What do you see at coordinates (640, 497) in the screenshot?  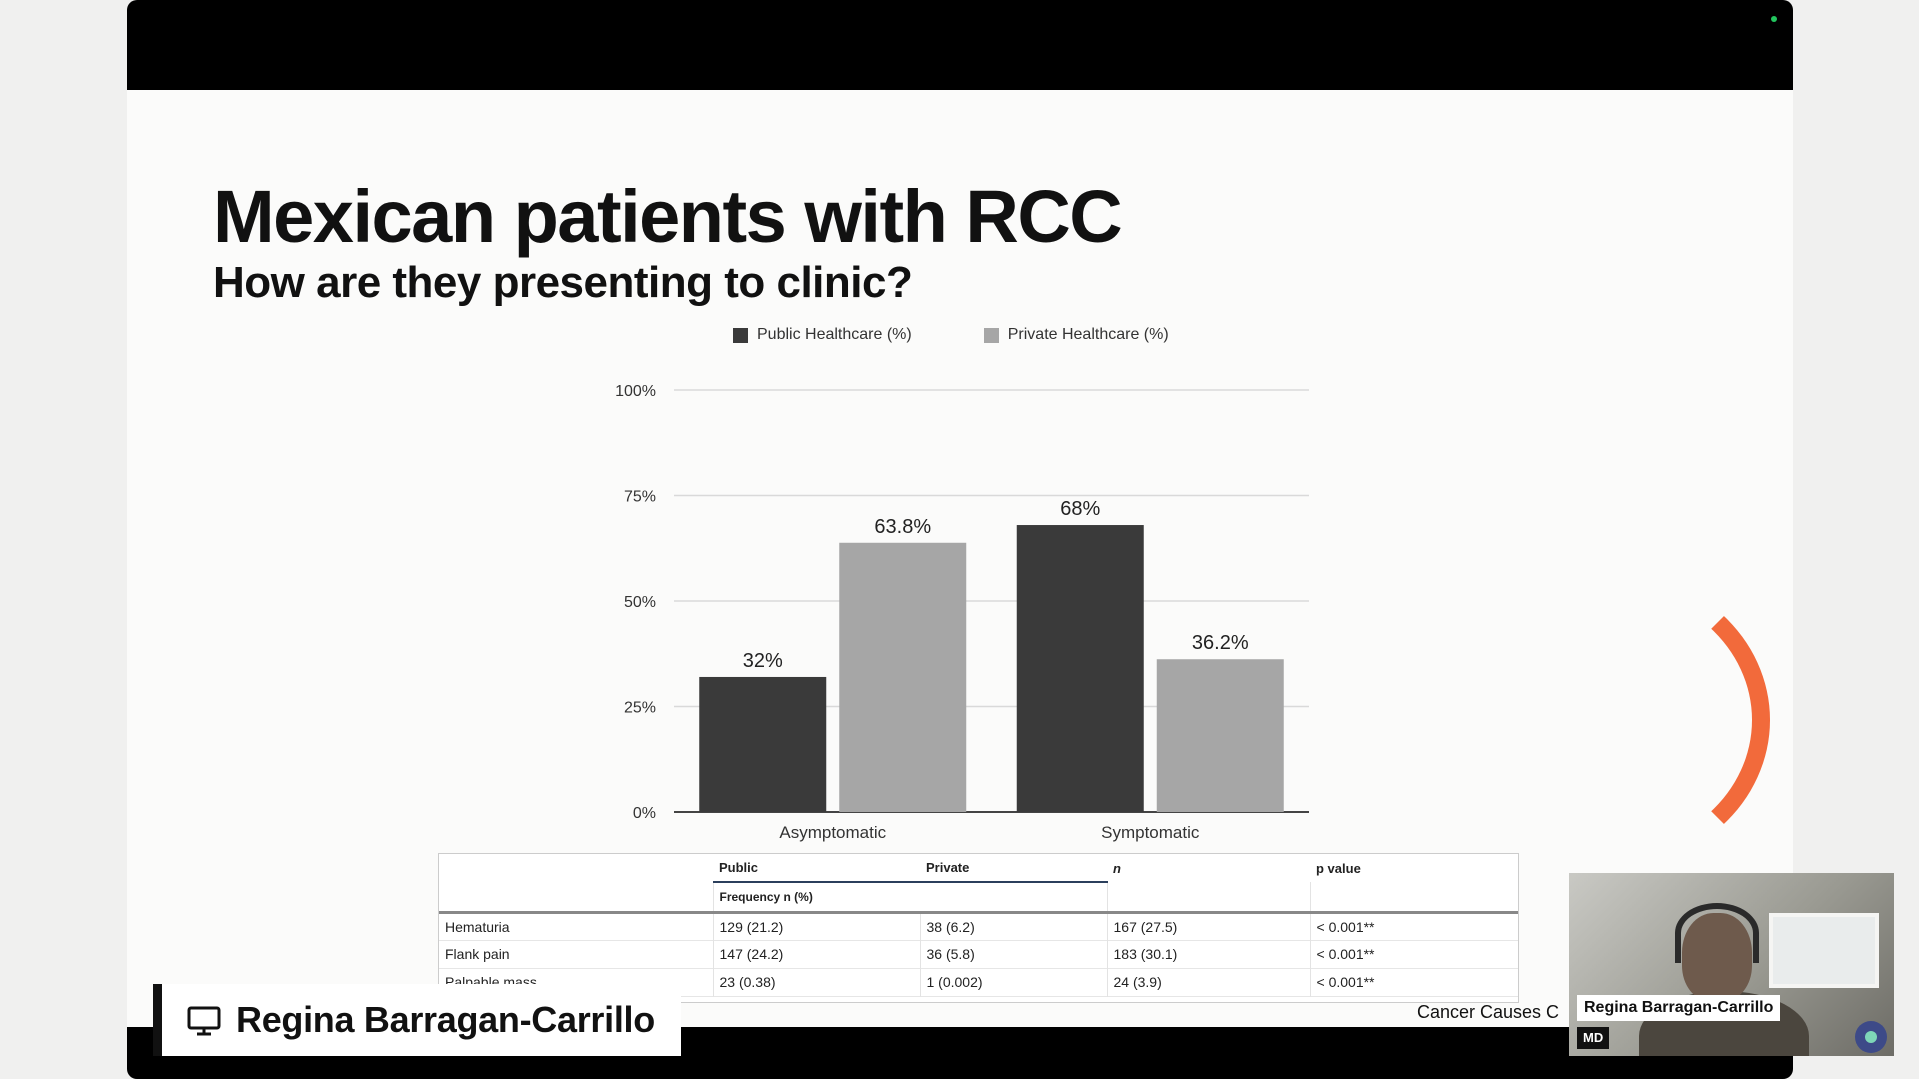 I see `y-tick-label: 75%` at bounding box center [640, 497].